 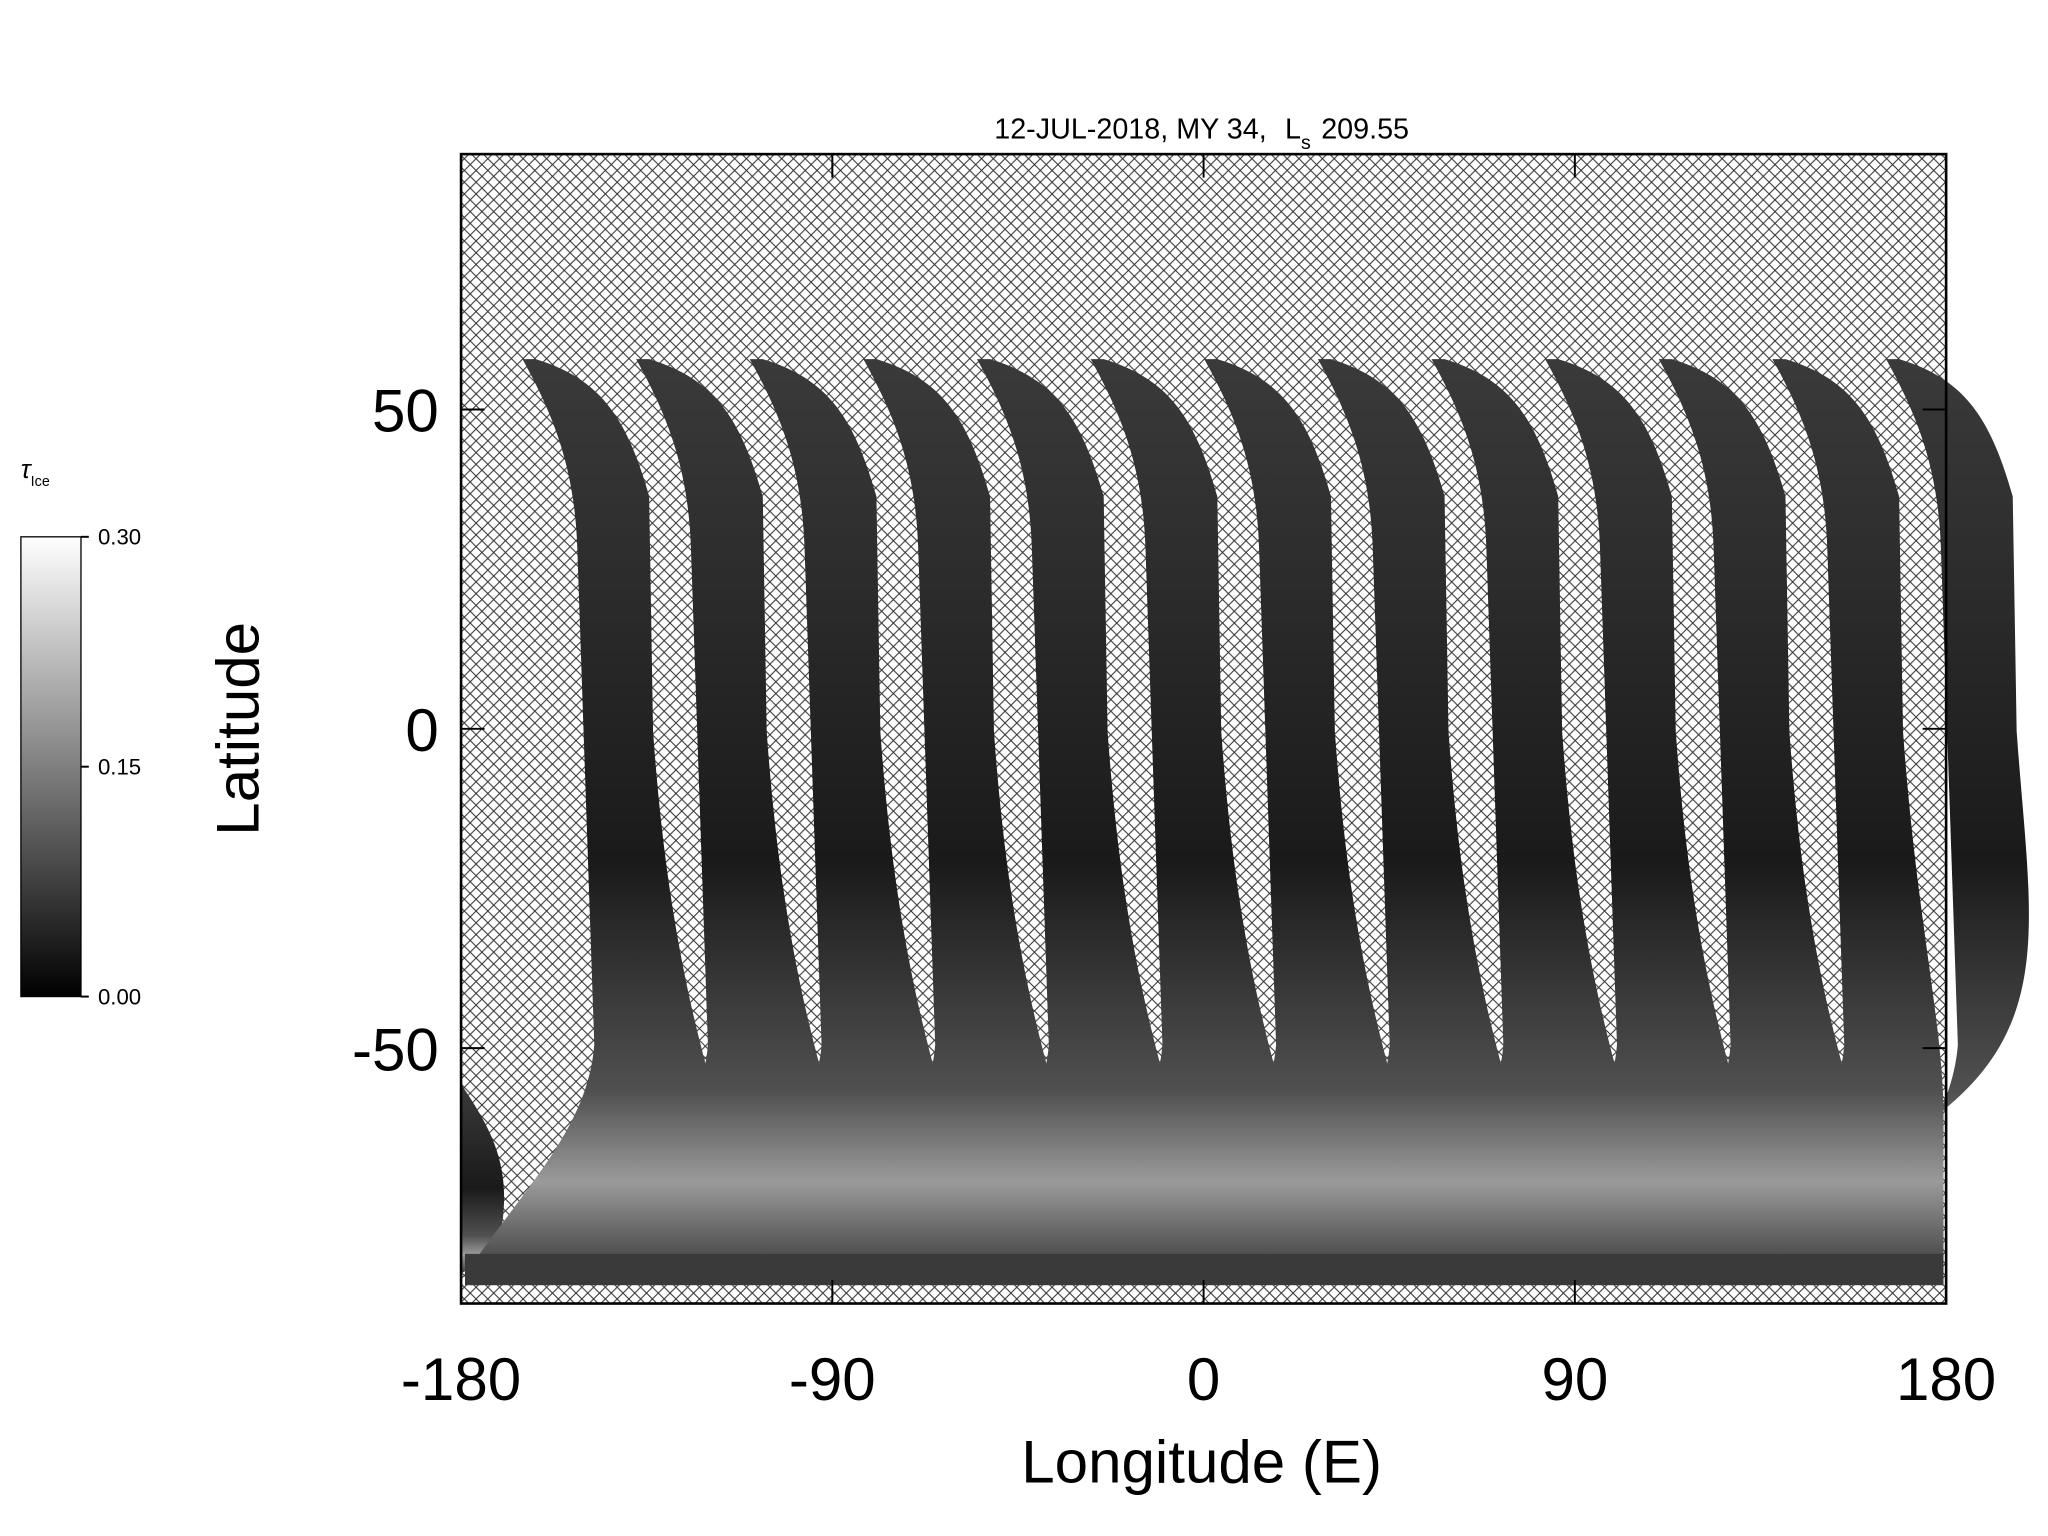 What do you see at coordinates (238, 729) in the screenshot?
I see `y-axis-label: Latitude` at bounding box center [238, 729].